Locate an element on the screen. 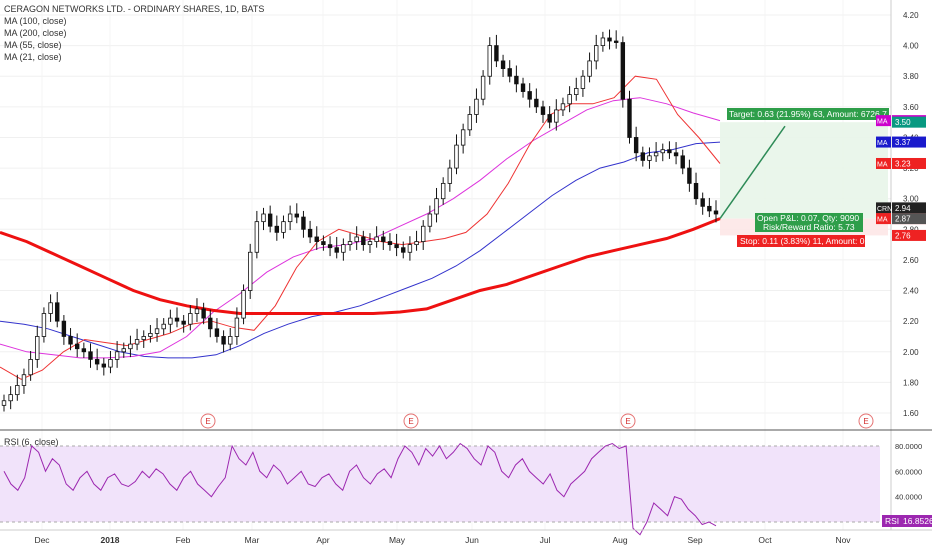 The width and height of the screenshot is (932, 550). price-tick-6: 3.00 is located at coordinates (911, 199).